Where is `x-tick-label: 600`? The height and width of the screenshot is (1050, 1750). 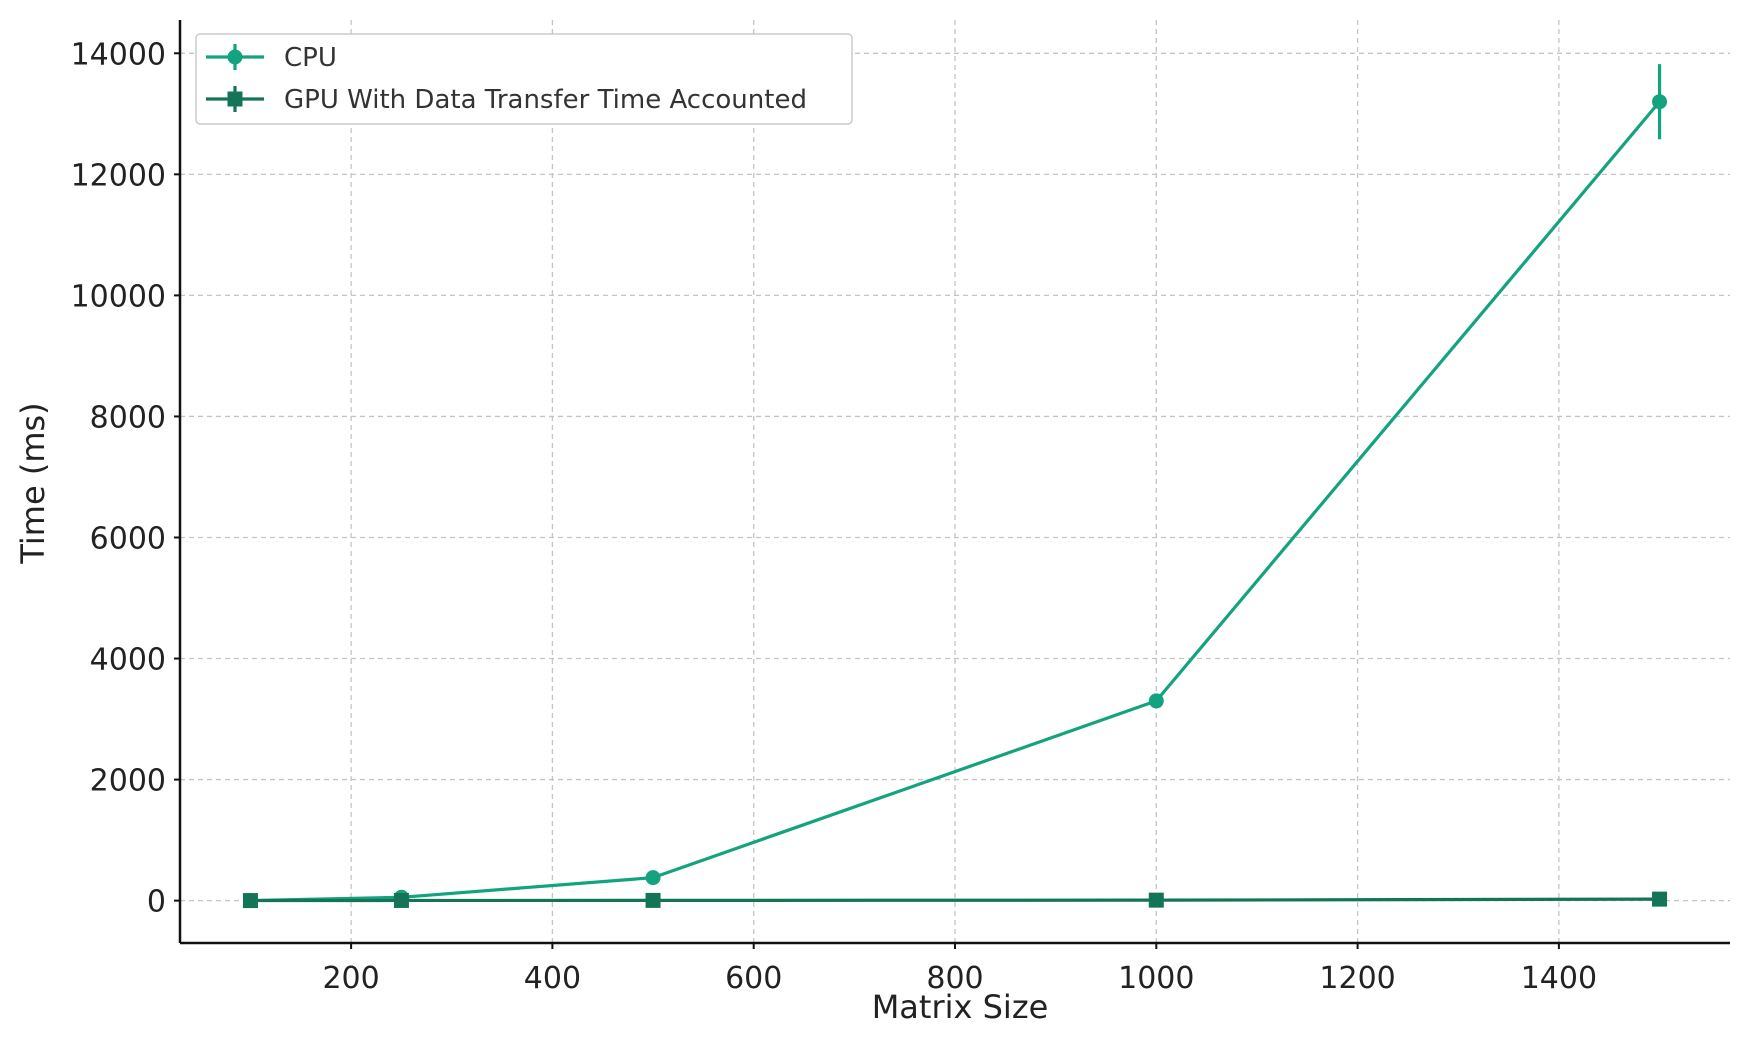
x-tick-label: 600 is located at coordinates (753, 978).